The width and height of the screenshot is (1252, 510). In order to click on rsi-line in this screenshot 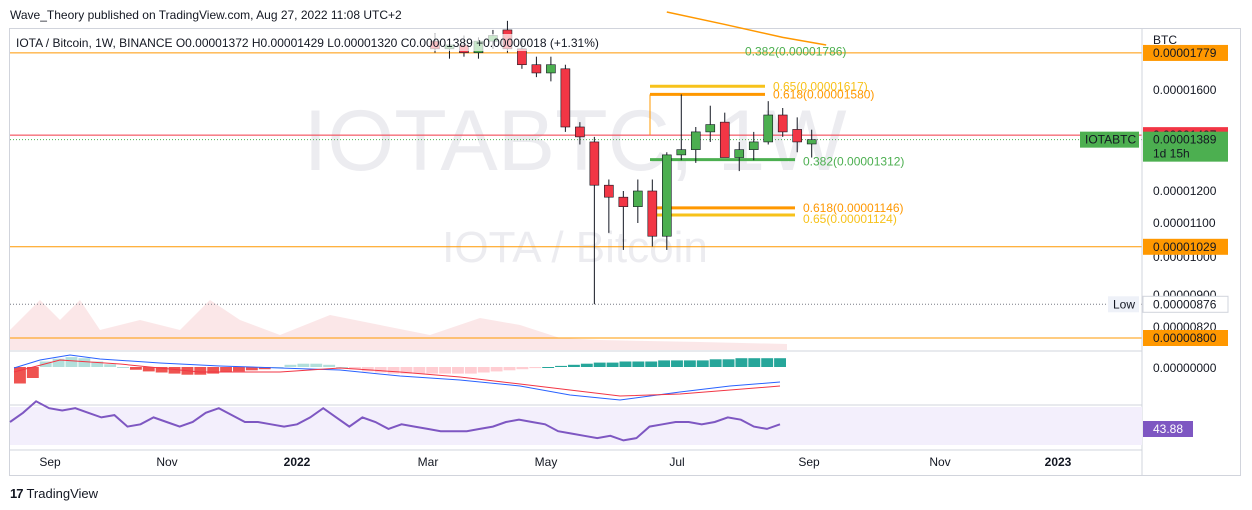, I will do `click(395, 421)`.